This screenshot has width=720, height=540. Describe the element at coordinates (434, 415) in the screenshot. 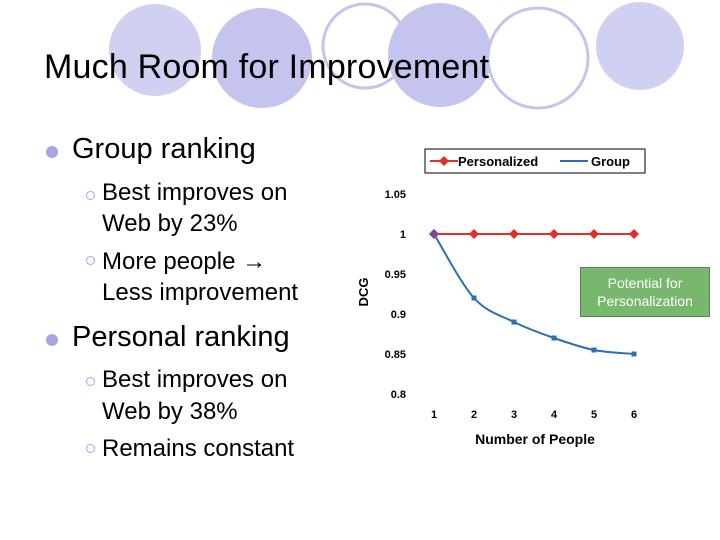

I see `x-tick-label: 1` at that location.